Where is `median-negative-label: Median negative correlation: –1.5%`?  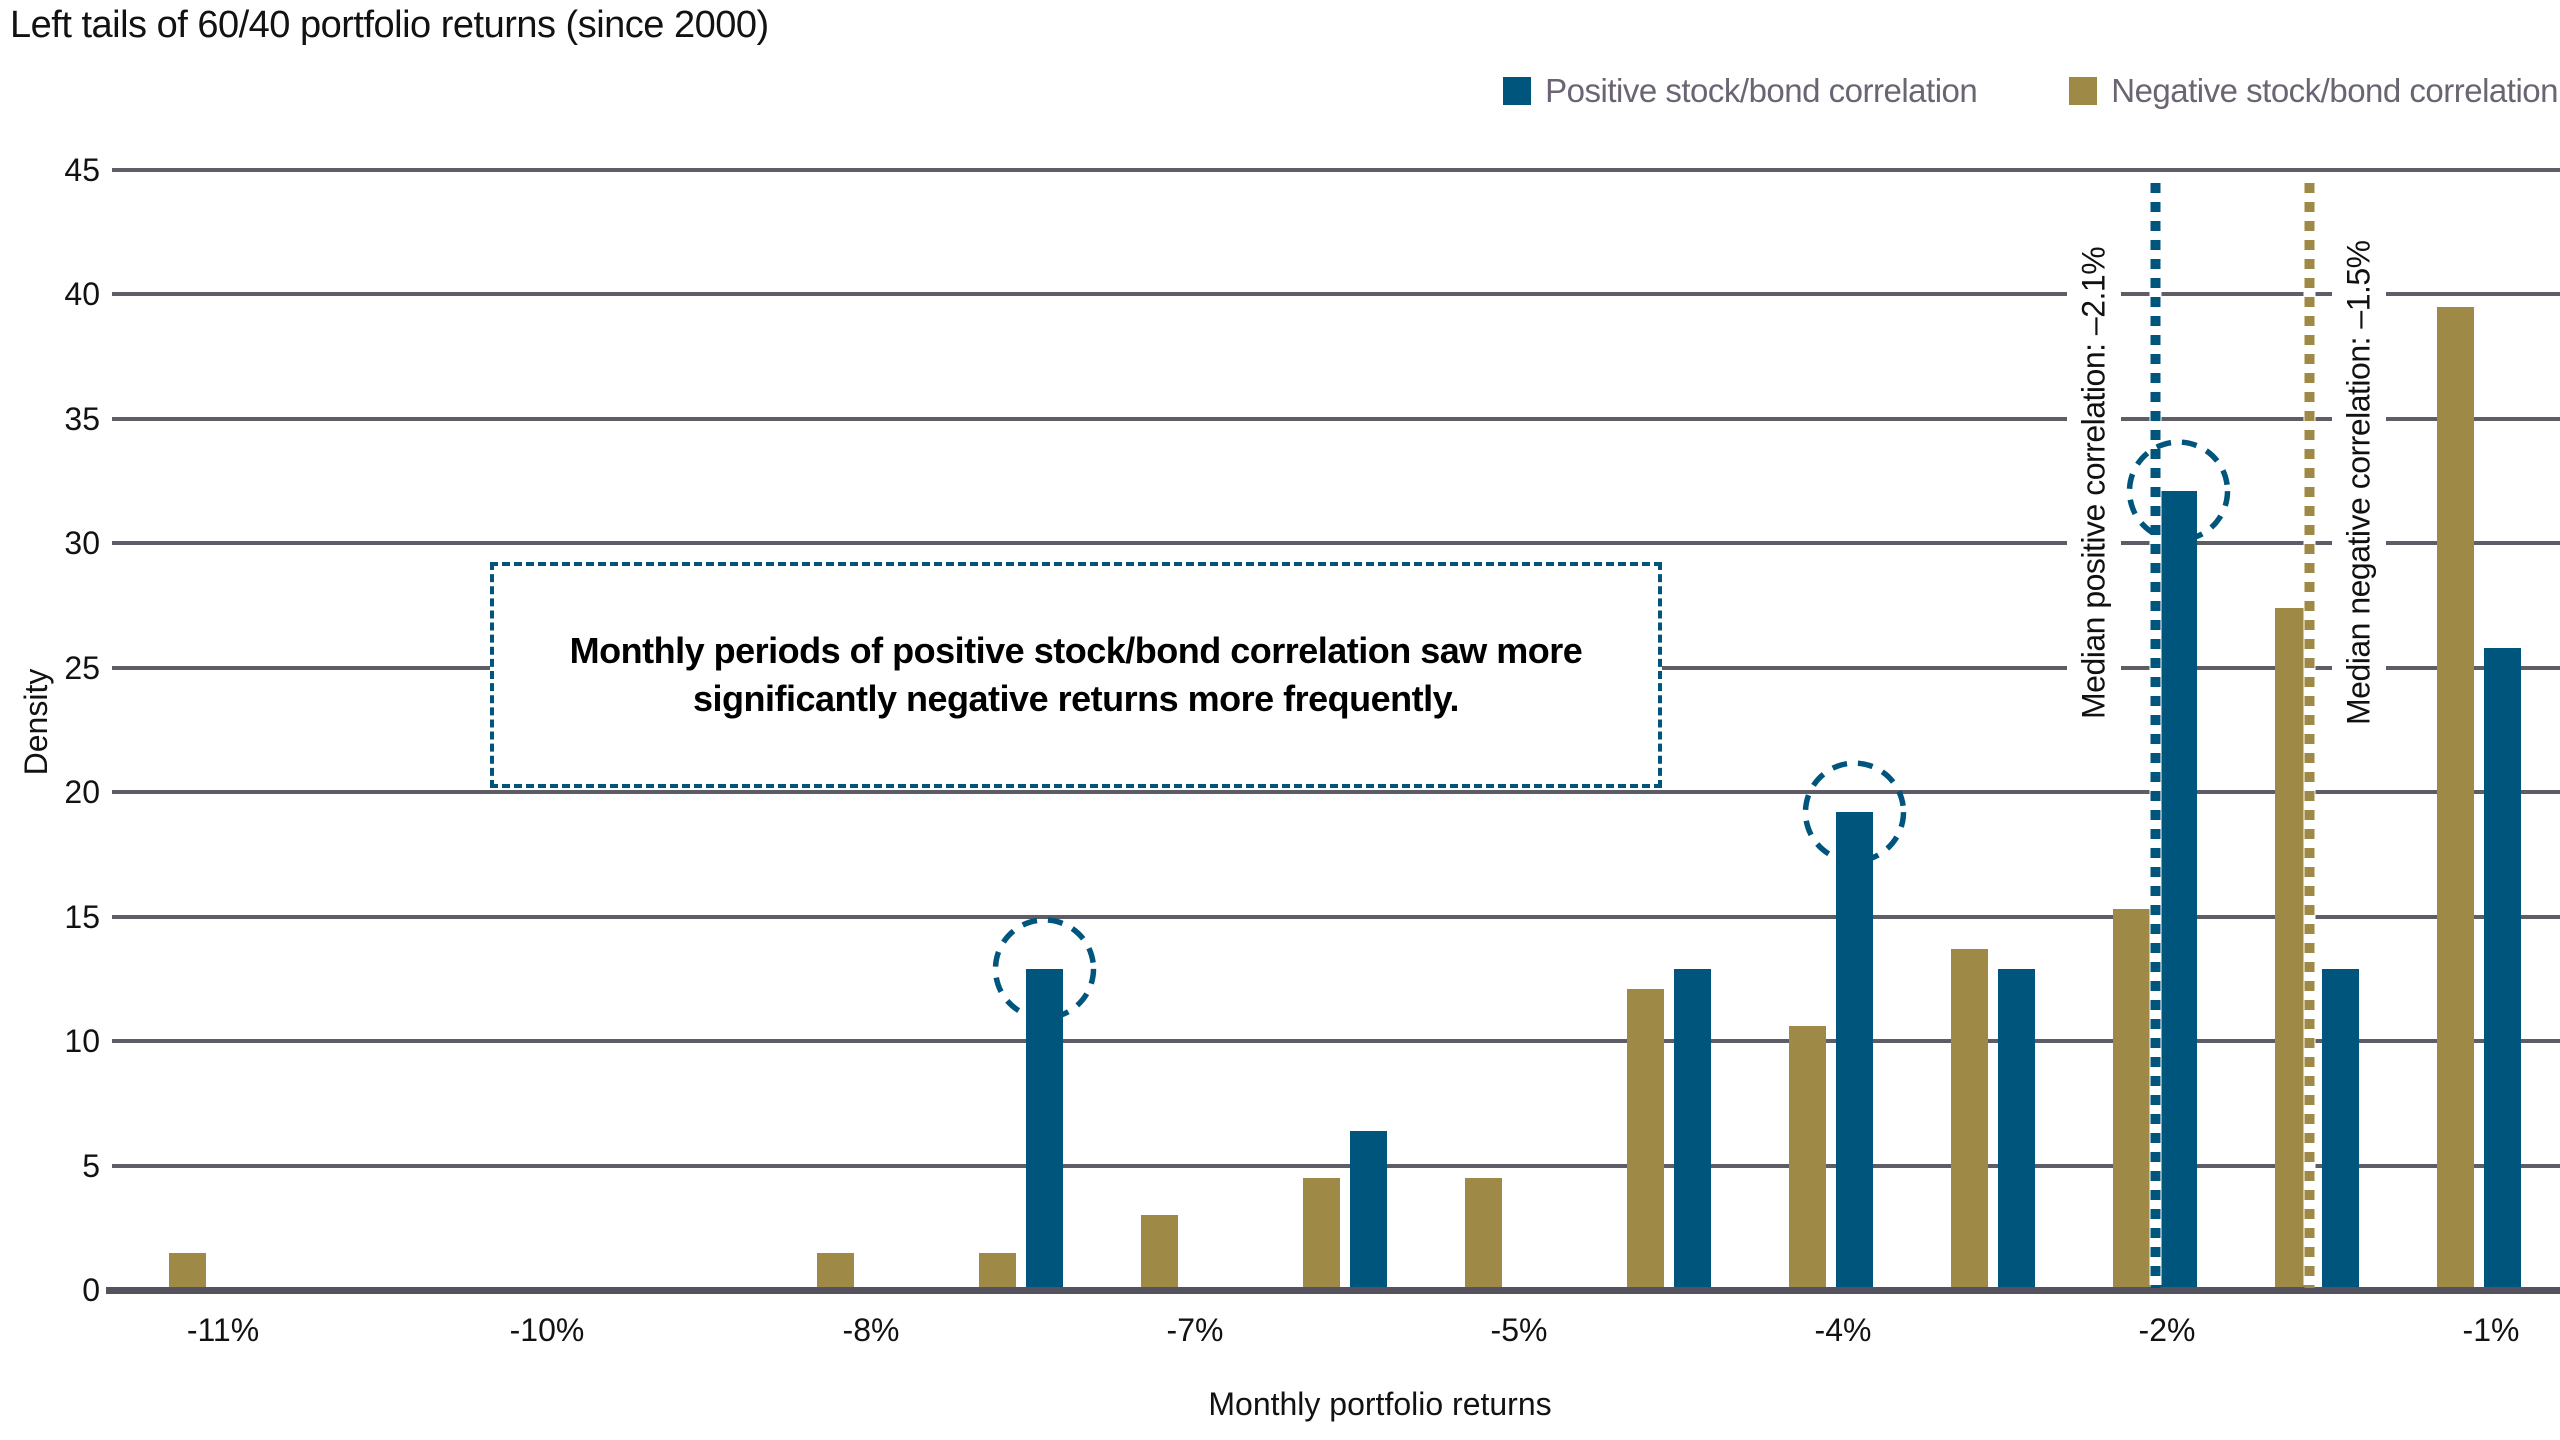
median-negative-label: Median negative correlation: –1.5% is located at coordinates (2358, 483).